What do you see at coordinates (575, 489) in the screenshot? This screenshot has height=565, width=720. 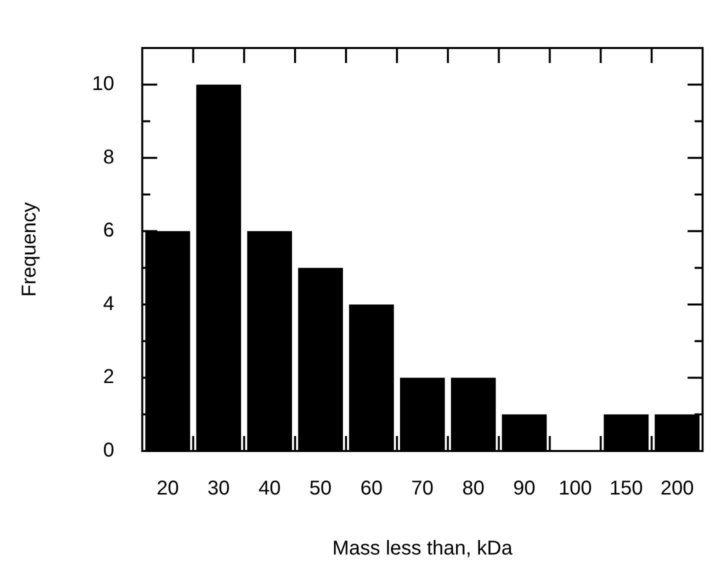 I see `x-tick-label: 100` at bounding box center [575, 489].